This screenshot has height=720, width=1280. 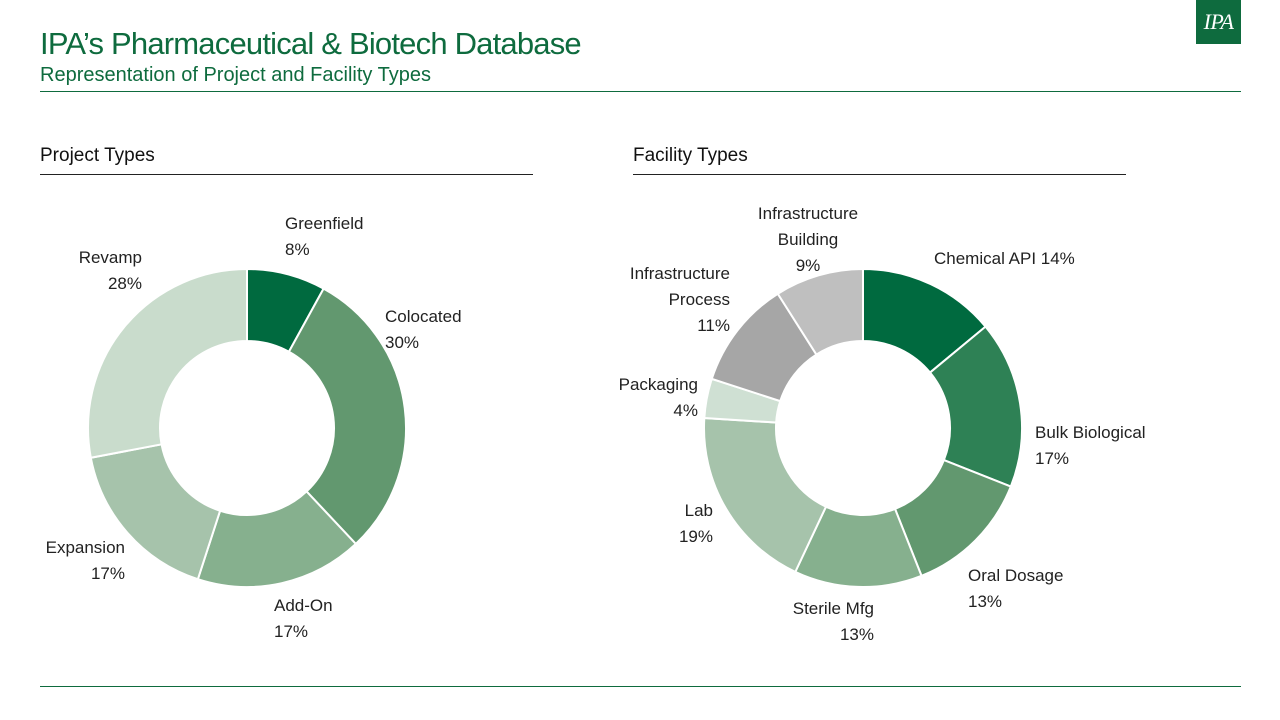 I want to click on label-chemical-api: Chemical API 14%, so click(x=1004, y=258).